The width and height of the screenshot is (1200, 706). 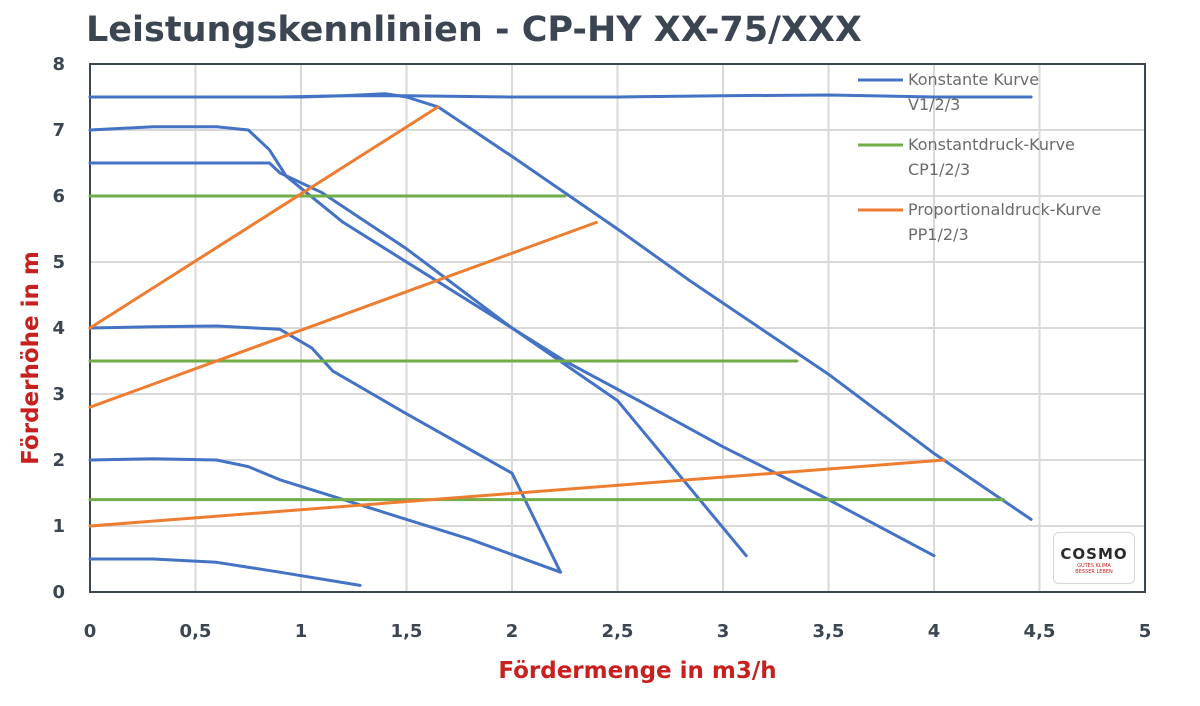 What do you see at coordinates (934, 104) in the screenshot?
I see `legend-sublabel: V1/2/3` at bounding box center [934, 104].